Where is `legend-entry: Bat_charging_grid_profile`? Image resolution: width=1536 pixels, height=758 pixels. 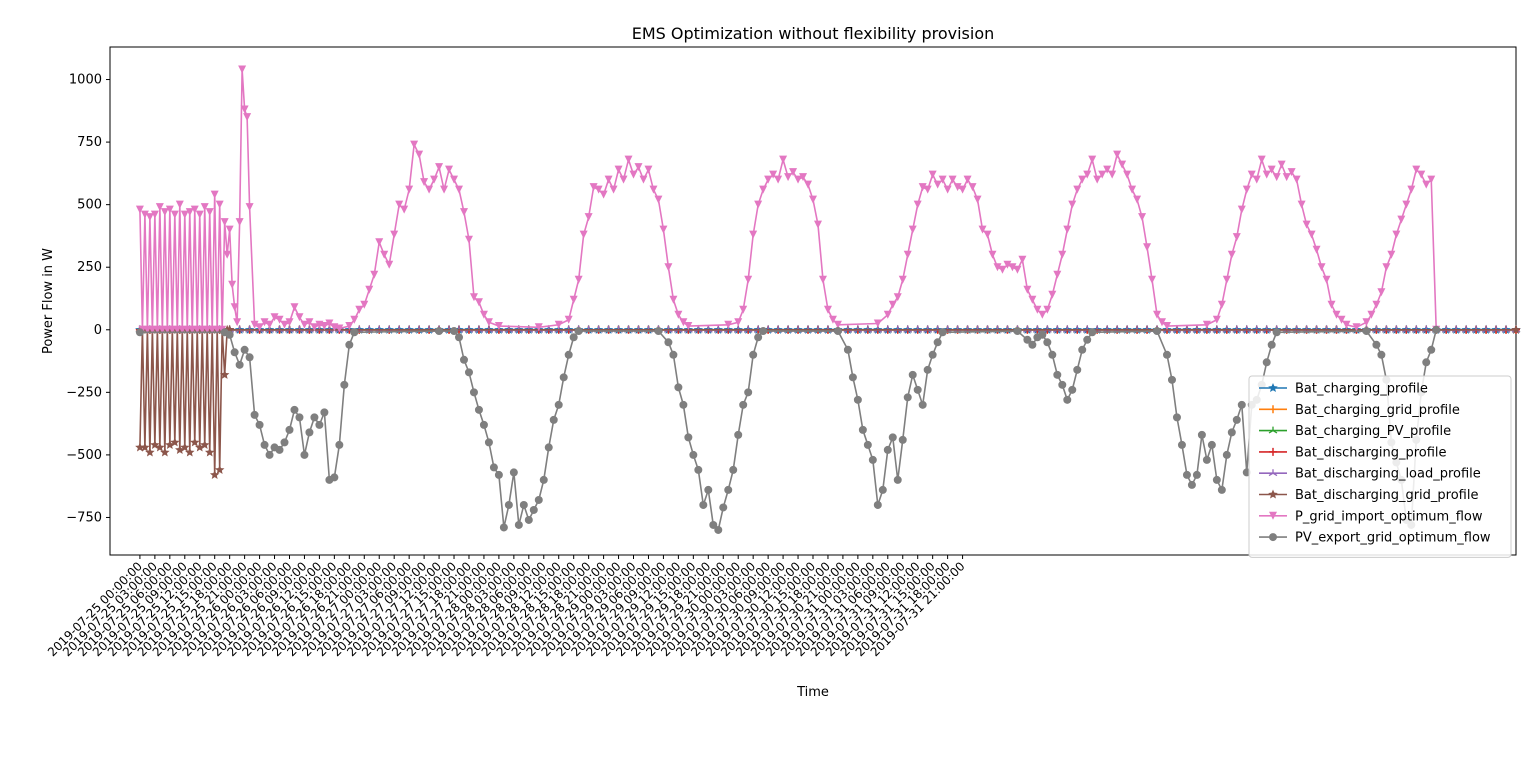
legend-entry: Bat_charging_grid_profile is located at coordinates (1359, 410).